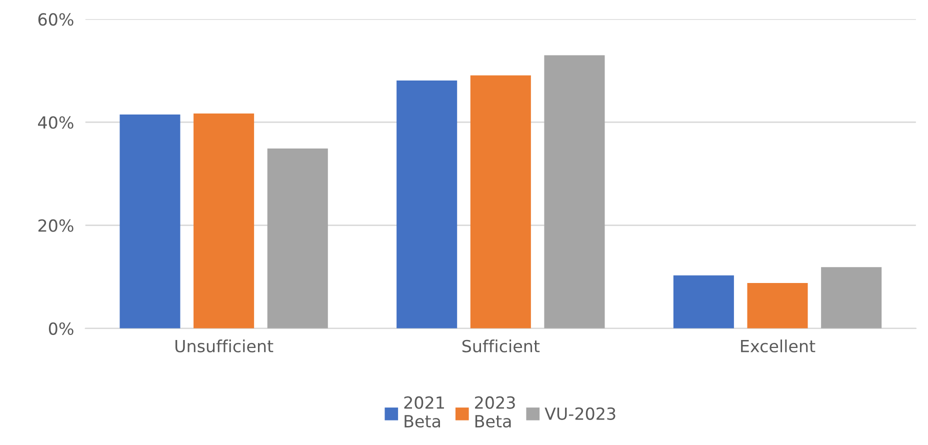  What do you see at coordinates (778, 346) in the screenshot?
I see `x-tick-label: Excellent` at bounding box center [778, 346].